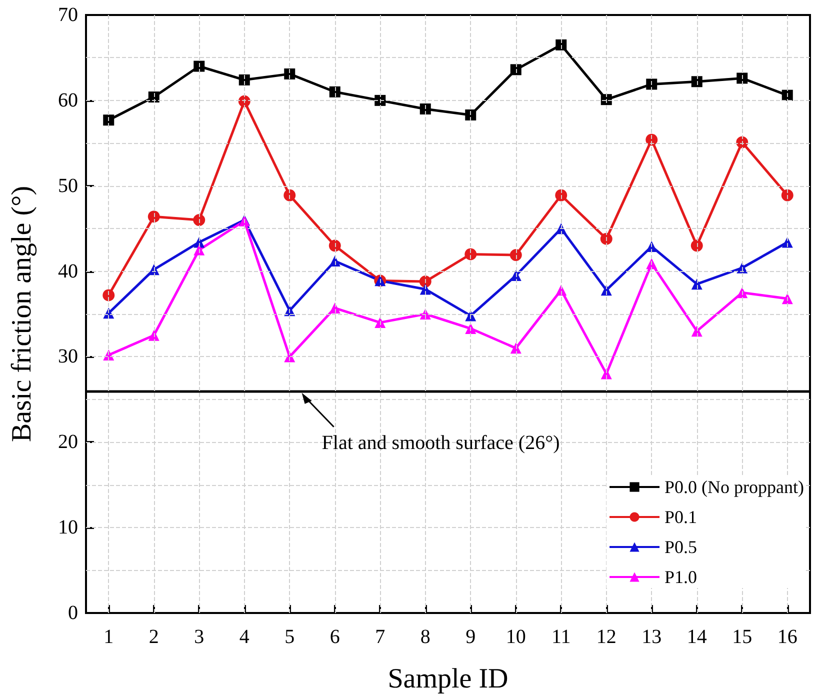 The image size is (822, 698). I want to click on legend-label: P1.0, so click(681, 577).